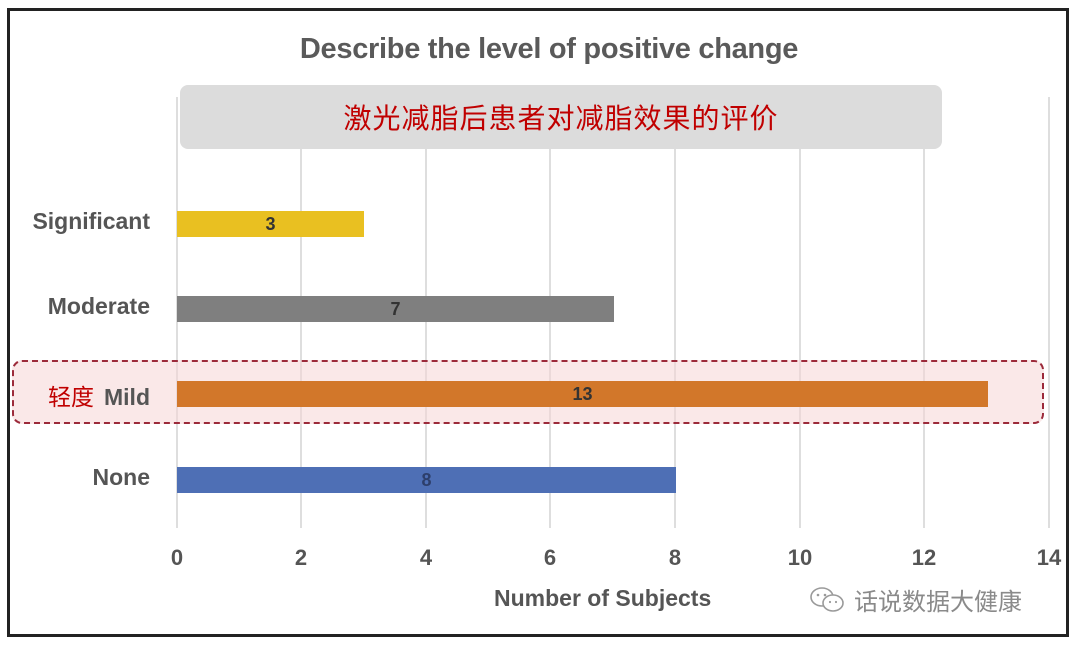 Image resolution: width=1080 pixels, height=645 pixels. I want to click on wechat-icon, so click(827, 599).